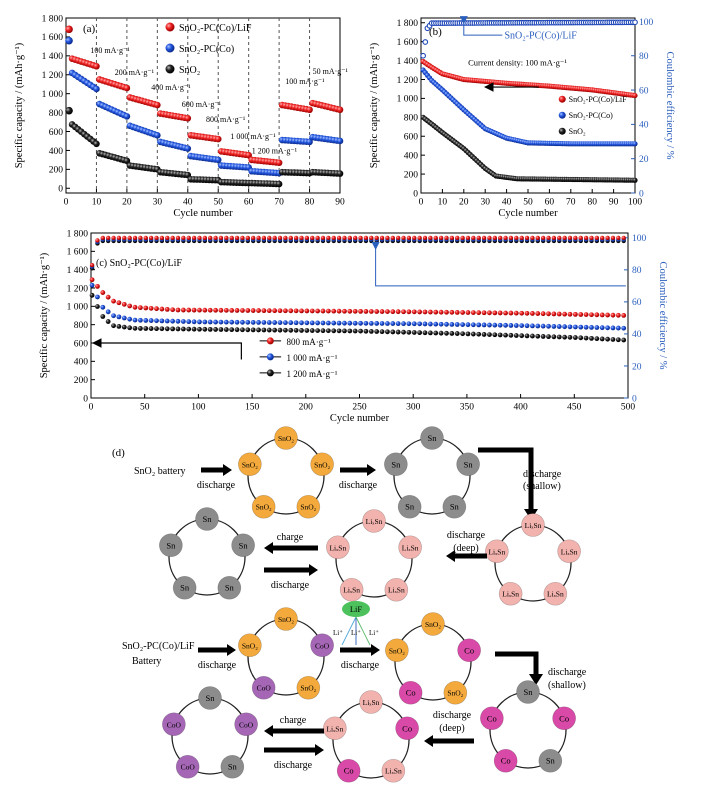  Describe the element at coordinates (564, 718) in the screenshot. I see `ring-H-particle-label: Co` at that location.